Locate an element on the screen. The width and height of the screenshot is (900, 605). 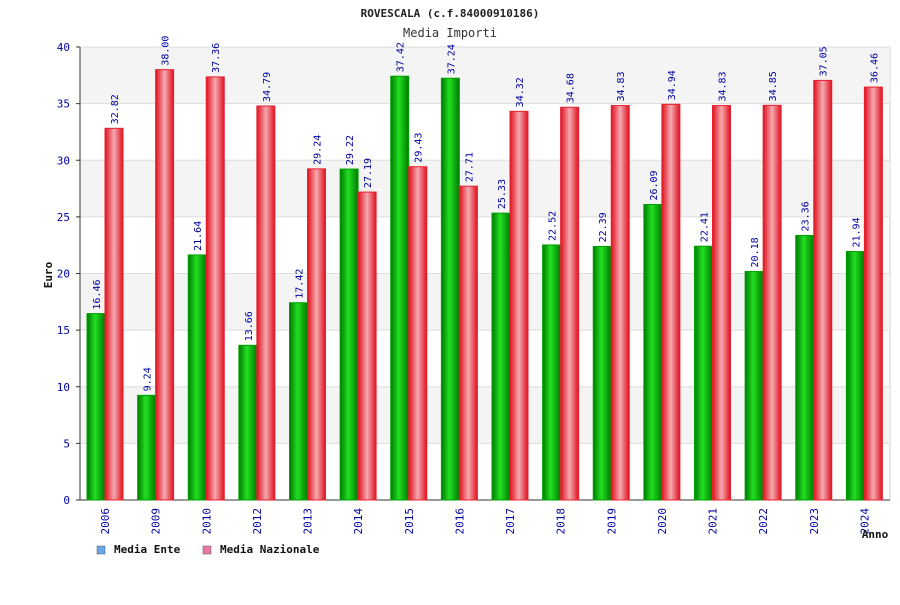
x-tick-label: 2013 is located at coordinates (308, 521).